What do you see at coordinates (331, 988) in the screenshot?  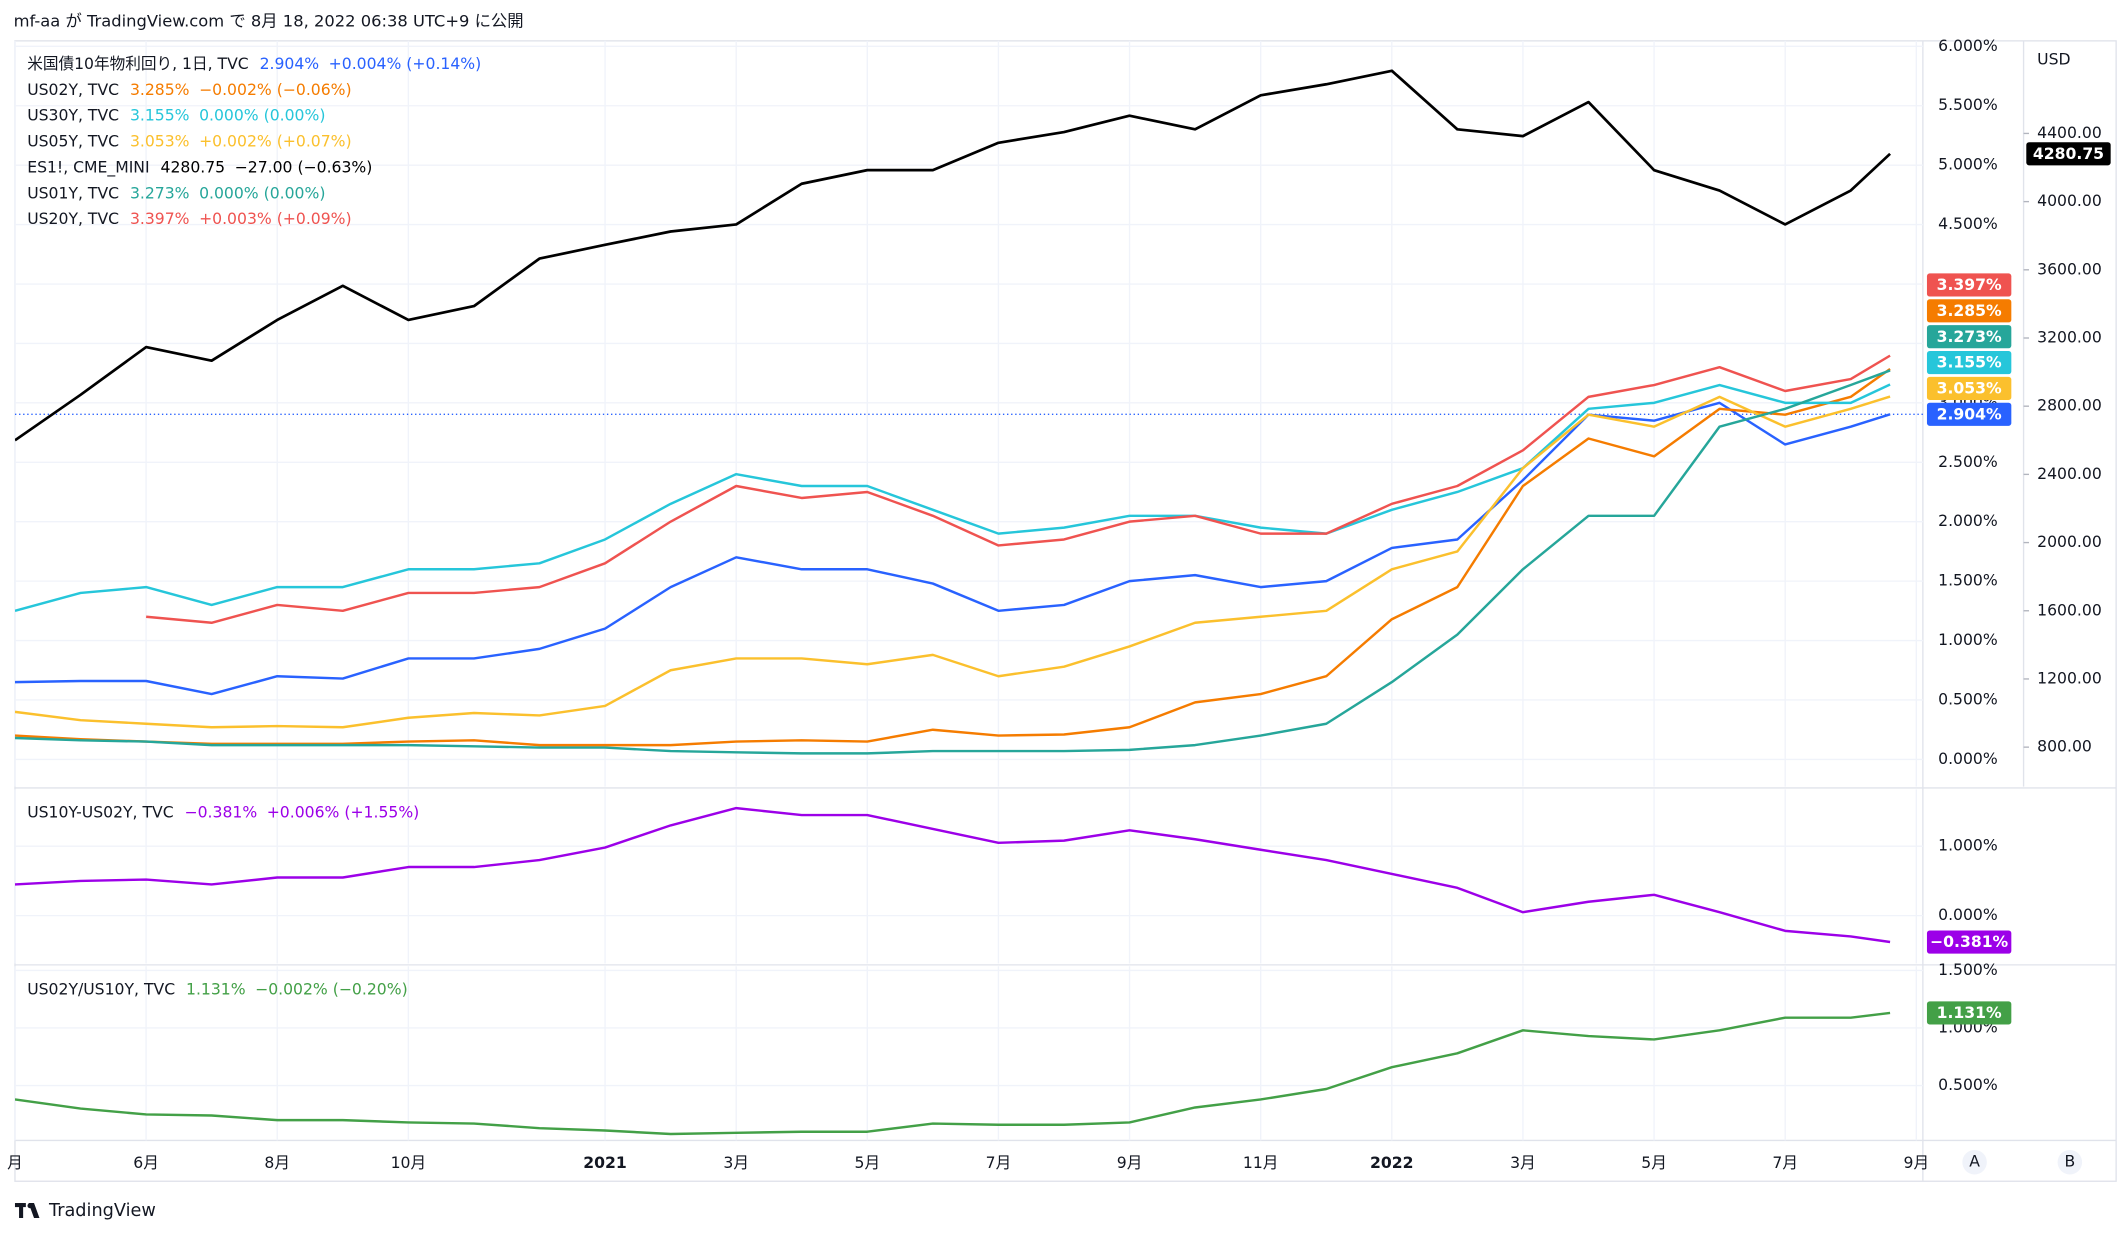 I see `legend-change: −0.002% (−0.20%)` at bounding box center [331, 988].